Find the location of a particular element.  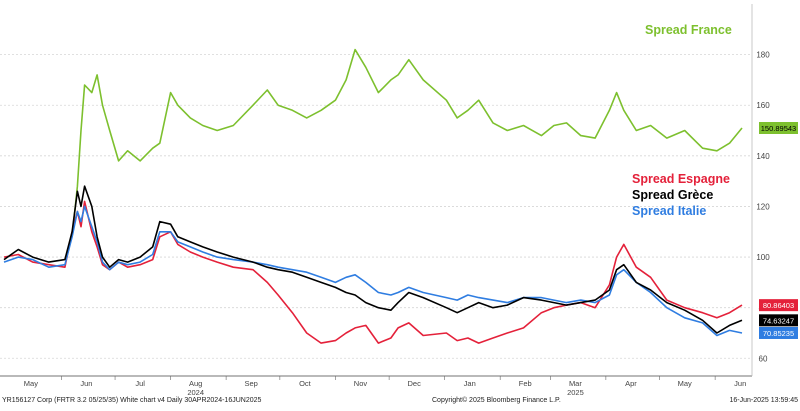

y-tick-label: 180 is located at coordinates (763, 55).